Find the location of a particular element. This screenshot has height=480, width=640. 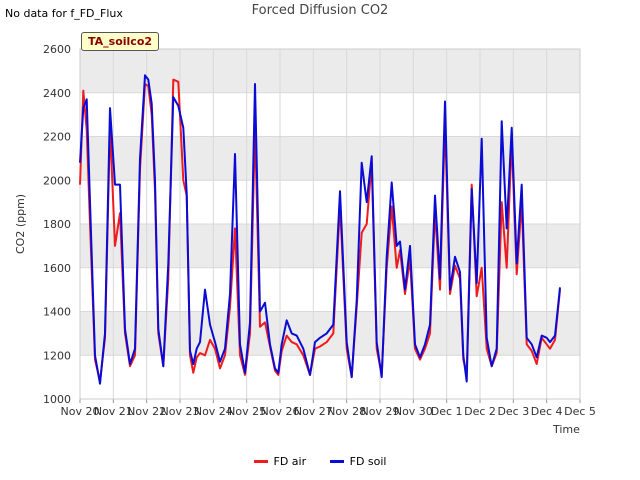

x-tick-label: Nov 27 is located at coordinates (313, 411).